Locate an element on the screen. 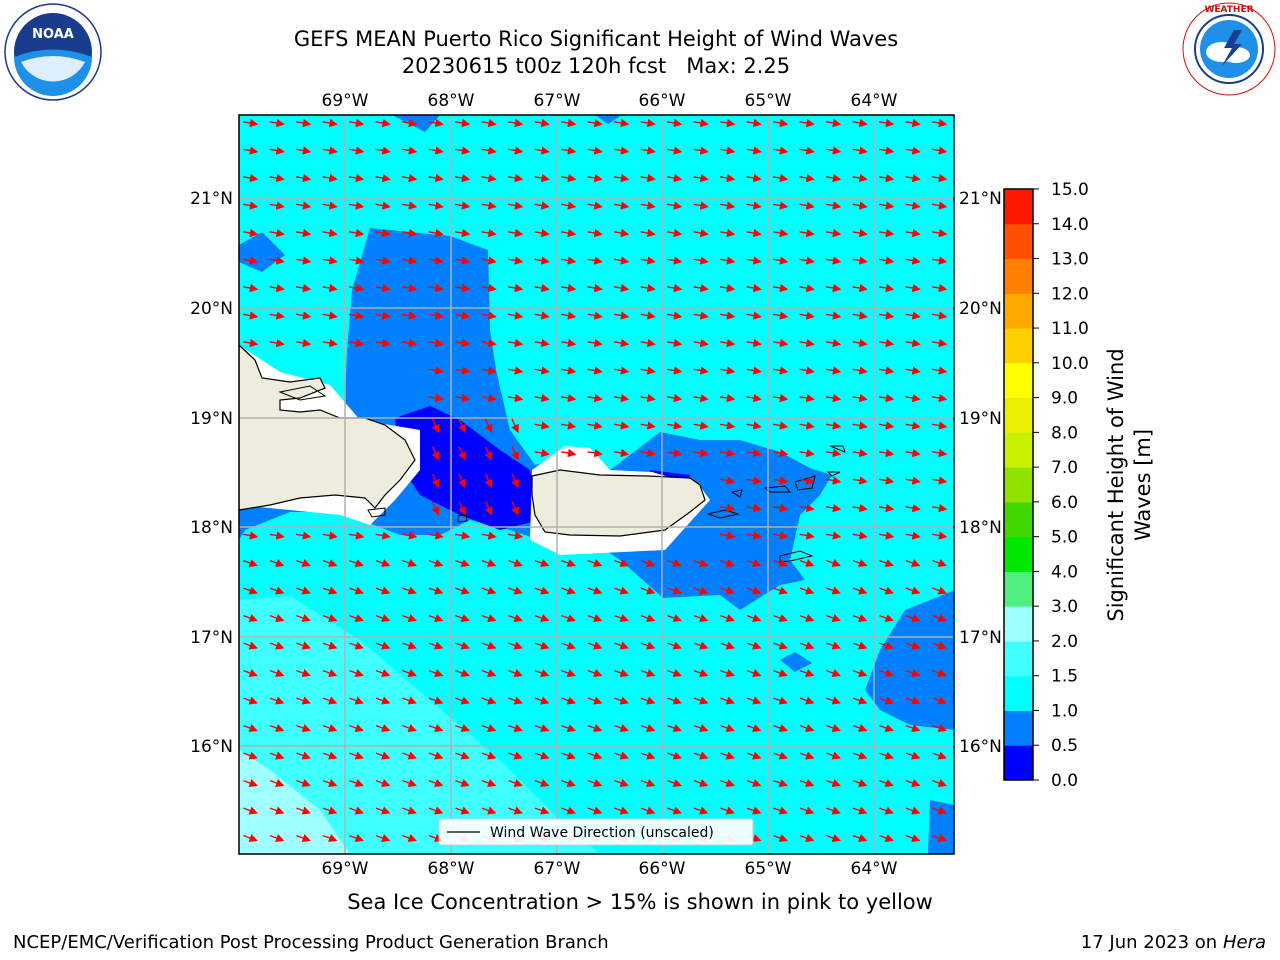  lon-label-bottom: 64°W is located at coordinates (874, 869).